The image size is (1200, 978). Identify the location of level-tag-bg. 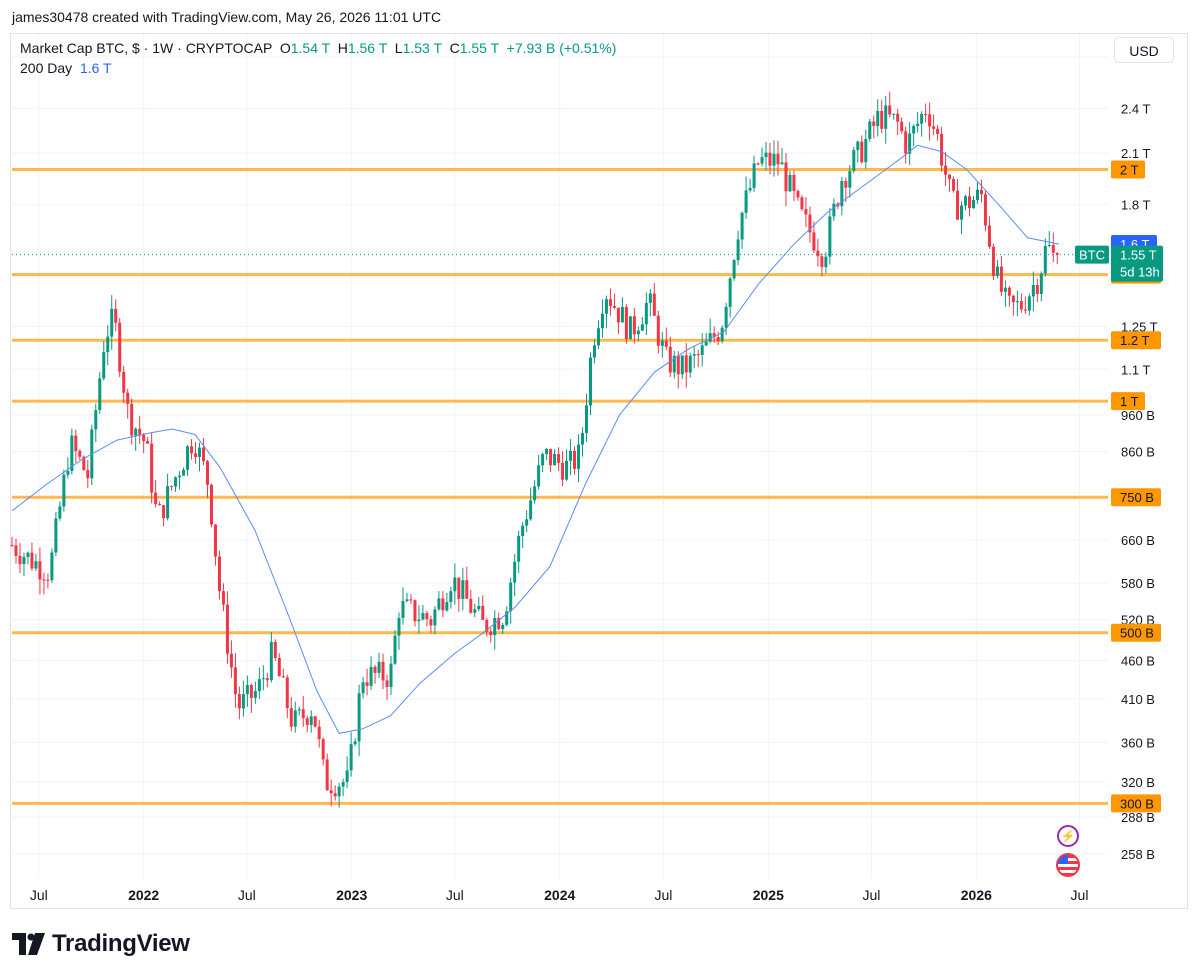
(1128, 169).